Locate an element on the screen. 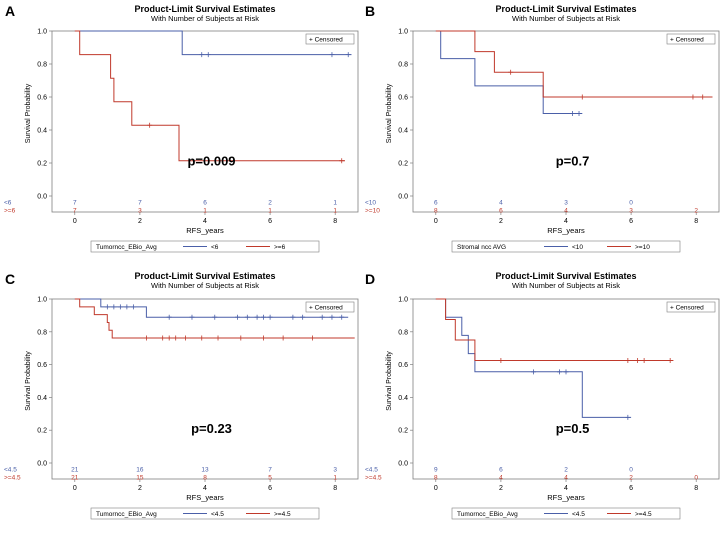 Image resolution: width=725 pixels, height=535 pixels. x-tick-label: 0 is located at coordinates (75, 221).